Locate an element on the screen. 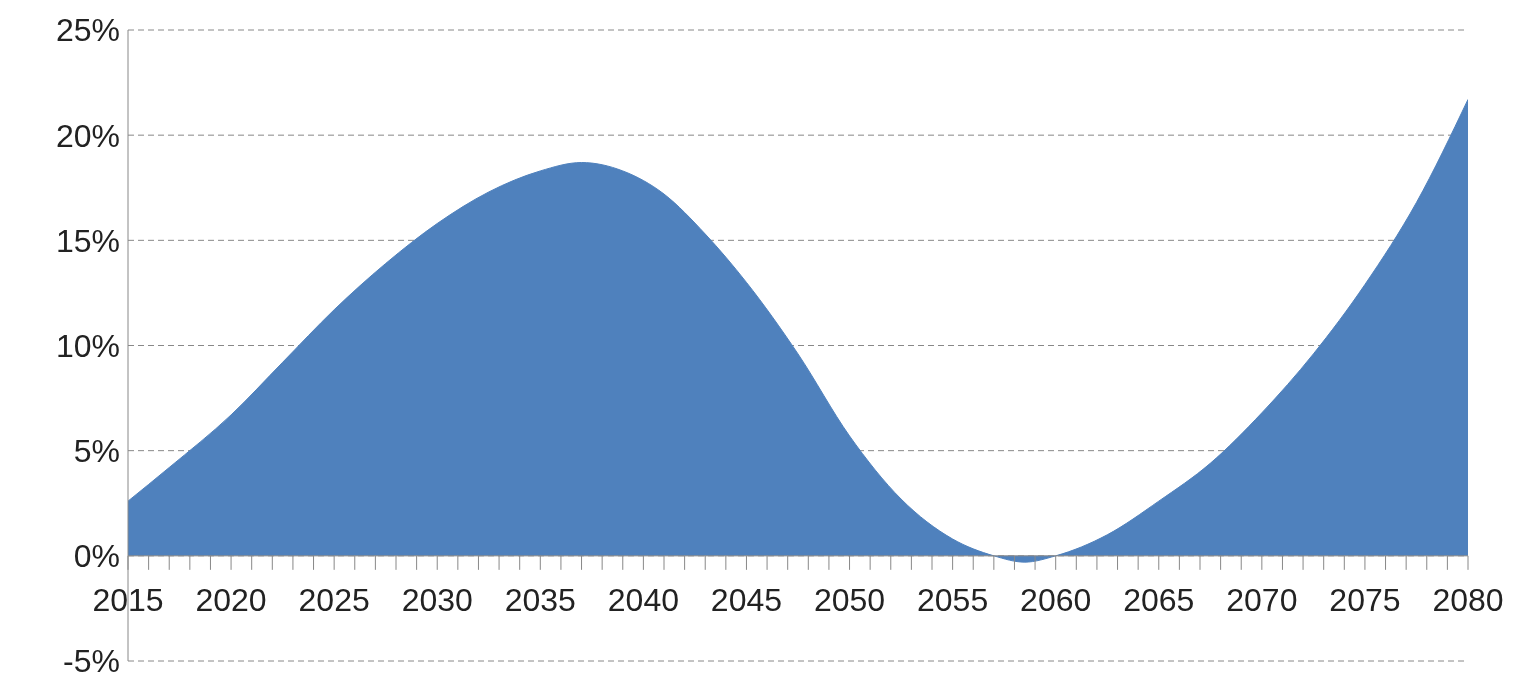  x-tick-label: 2070 is located at coordinates (1262, 600).